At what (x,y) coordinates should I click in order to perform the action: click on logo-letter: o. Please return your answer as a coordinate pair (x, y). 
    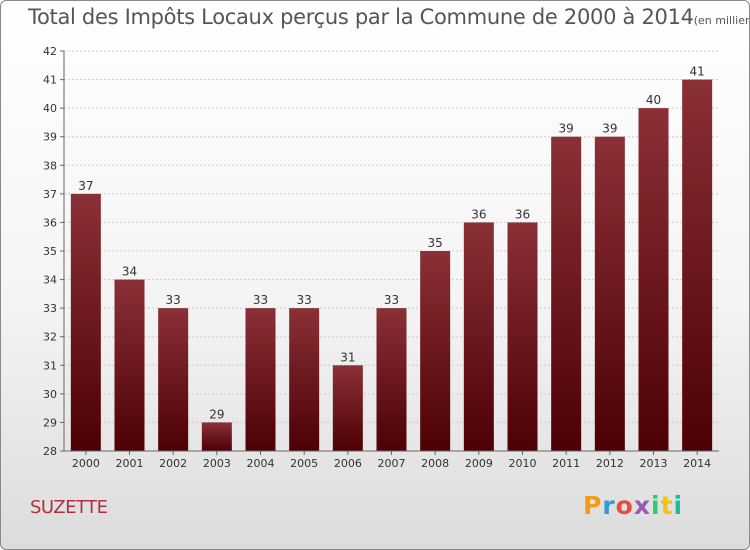
    Looking at the image, I should click on (624, 505).